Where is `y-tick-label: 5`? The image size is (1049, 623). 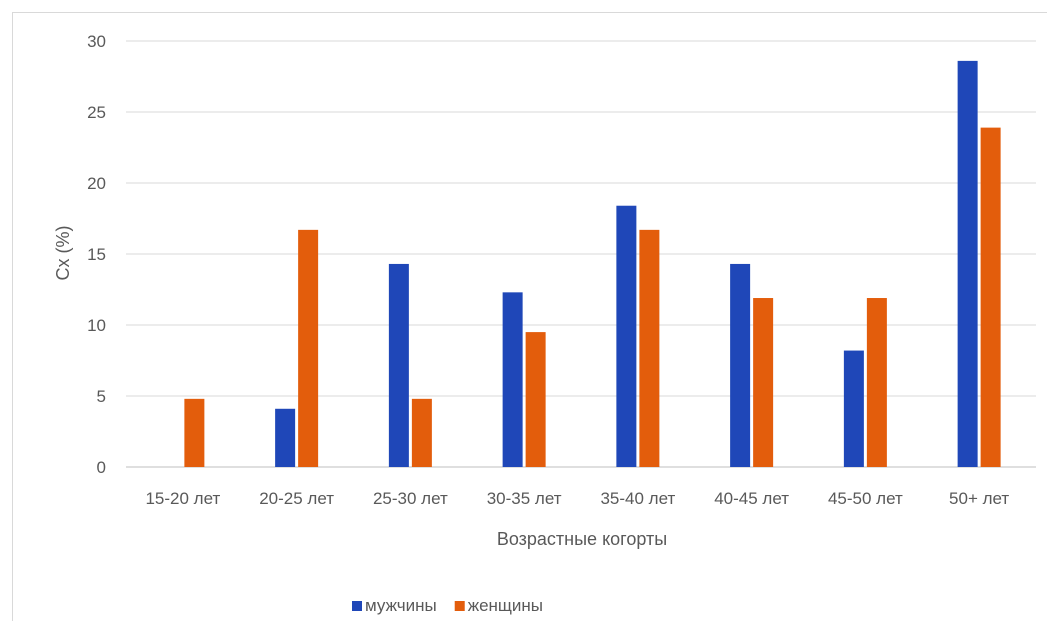
y-tick-label: 5 is located at coordinates (101, 396).